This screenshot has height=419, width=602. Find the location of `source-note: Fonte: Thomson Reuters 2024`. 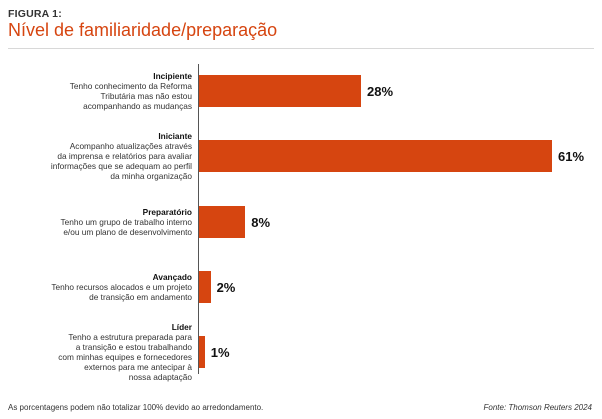

source-note: Fonte: Thomson Reuters 2024 is located at coordinates (537, 407).